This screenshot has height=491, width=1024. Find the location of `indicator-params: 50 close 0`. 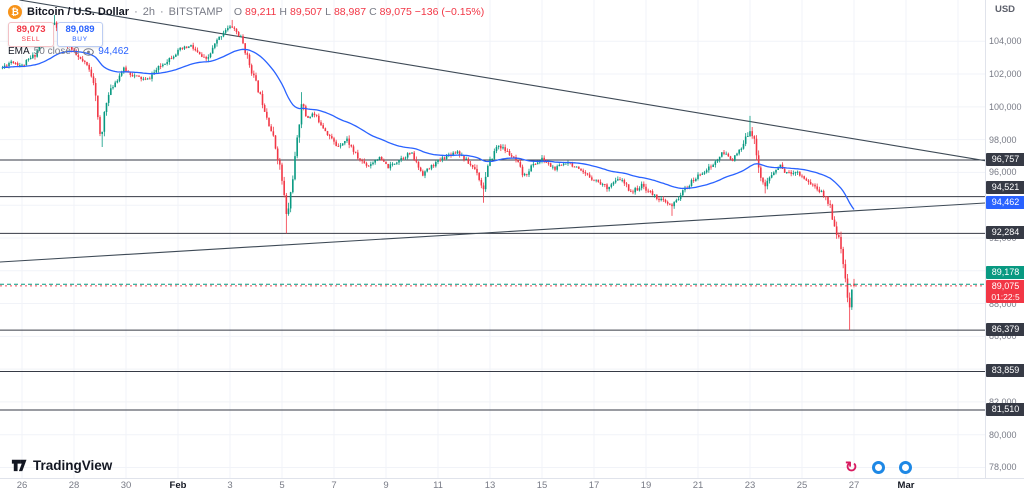

indicator-params: 50 close 0 is located at coordinates (56, 51).